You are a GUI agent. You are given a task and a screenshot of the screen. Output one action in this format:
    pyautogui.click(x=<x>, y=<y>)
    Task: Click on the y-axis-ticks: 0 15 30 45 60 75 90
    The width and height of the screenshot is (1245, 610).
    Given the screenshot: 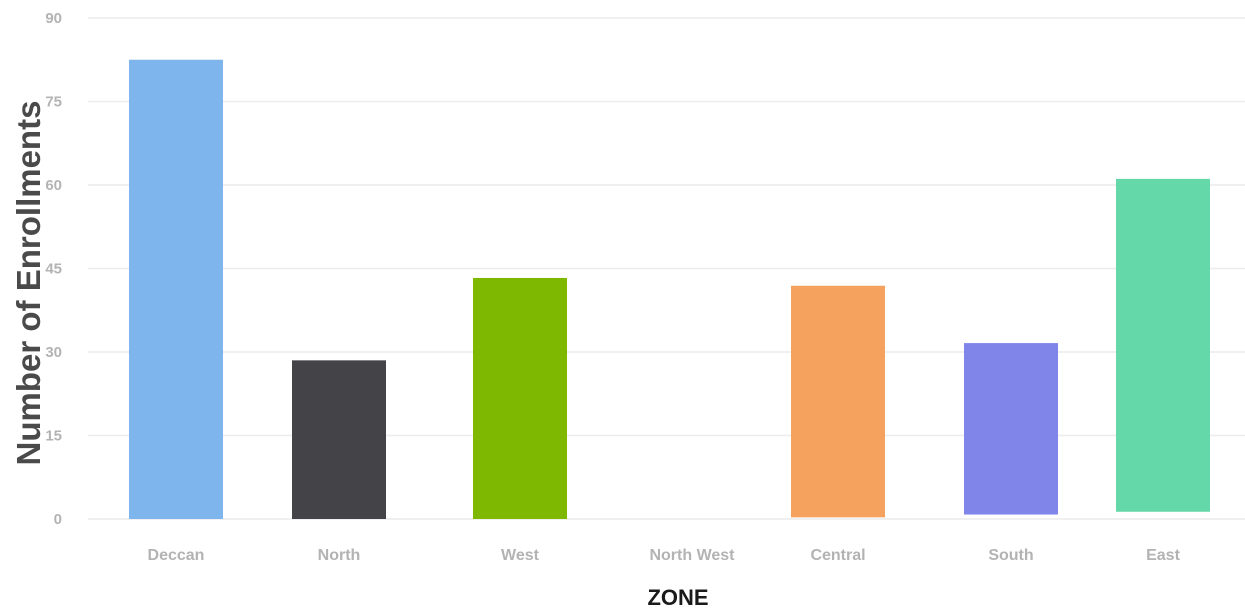 What is the action you would take?
    pyautogui.click(x=53, y=269)
    